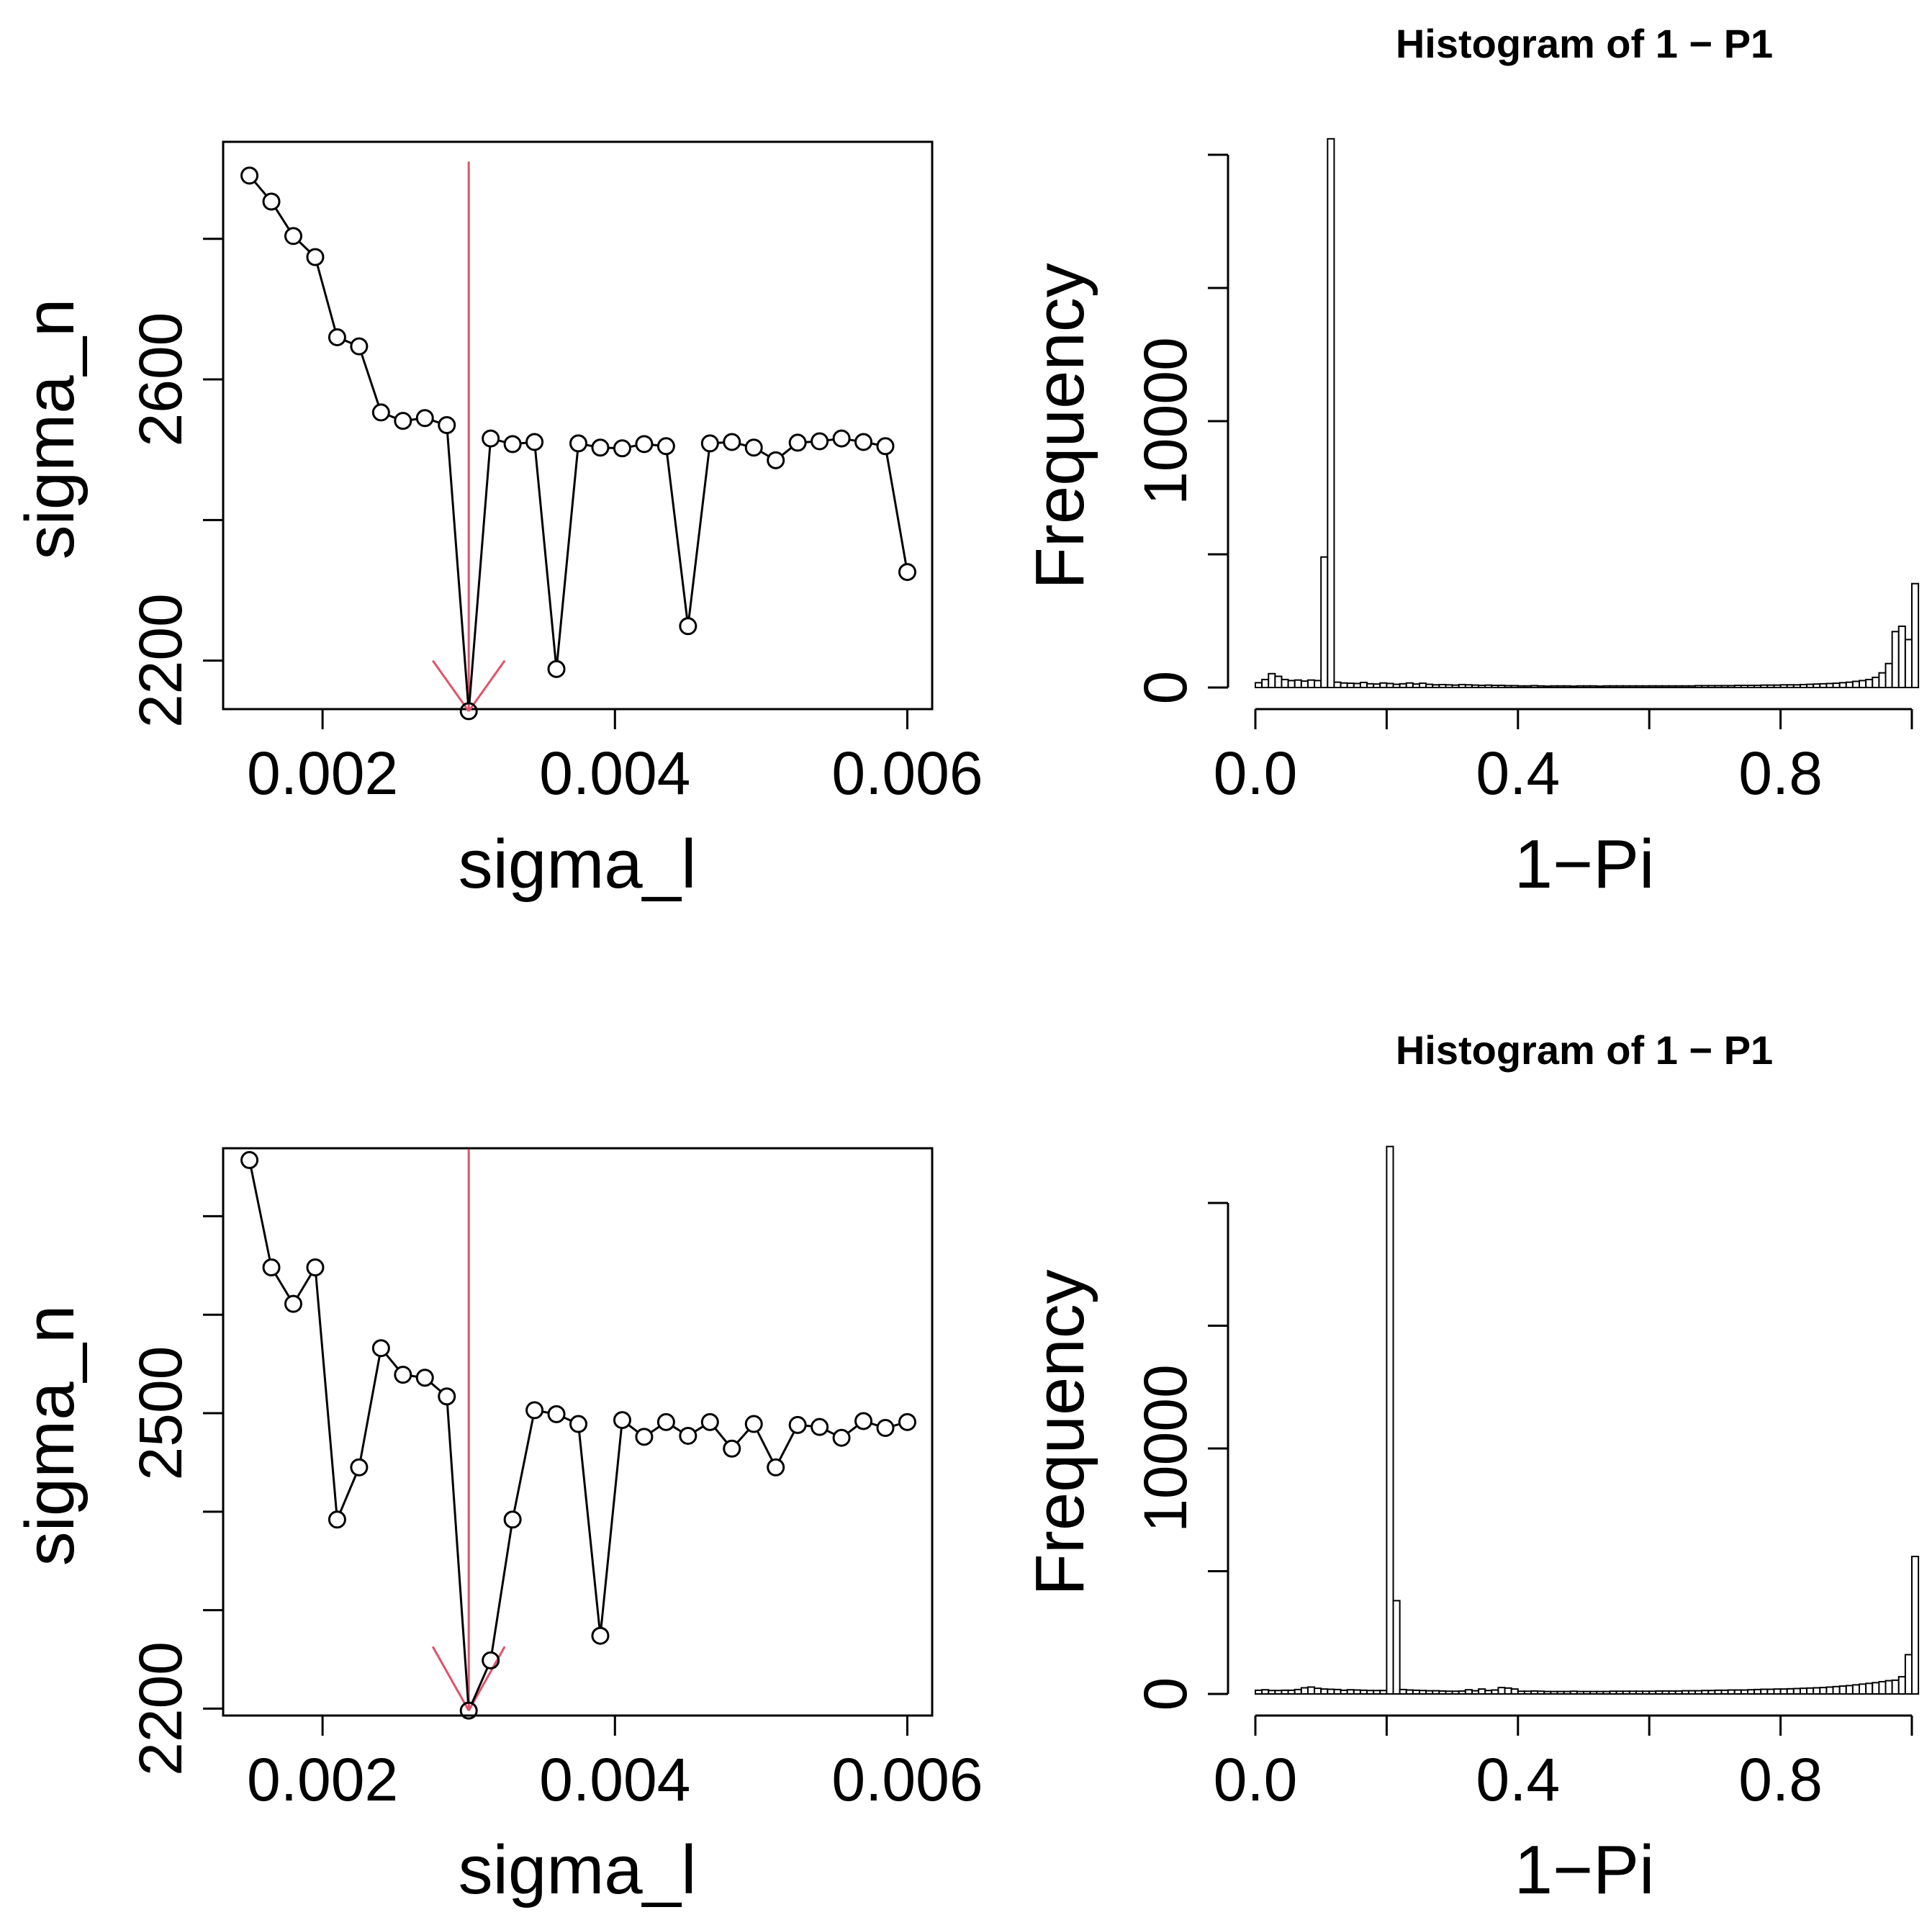 This screenshot has height=1920, width=1932. What do you see at coordinates (1587, 1420) in the screenshot?
I see `histogram-bars` at bounding box center [1587, 1420].